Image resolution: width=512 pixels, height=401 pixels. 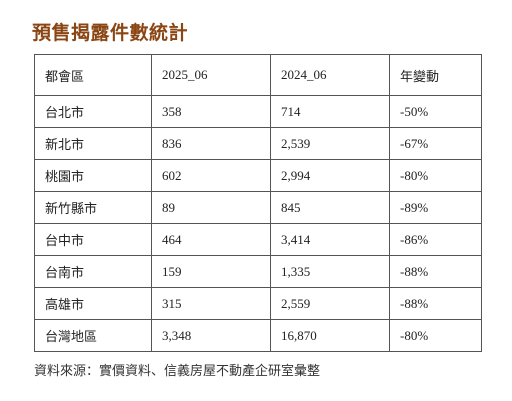 I want to click on cell-region: 桃園市, so click(x=93, y=175).